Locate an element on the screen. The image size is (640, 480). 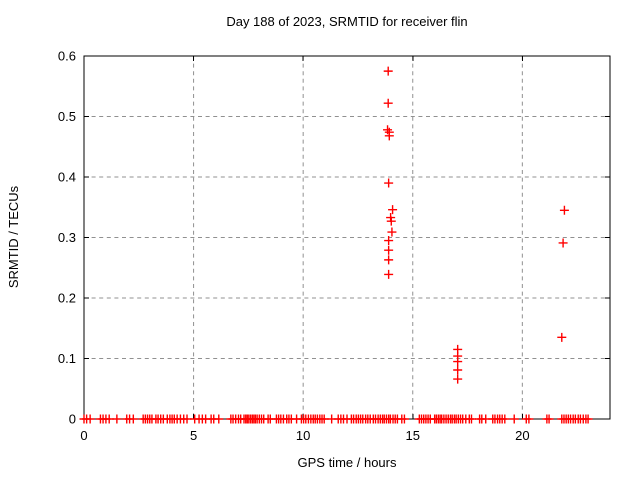
y-axis-label: SRMTID / TECUs is located at coordinates (13, 236).